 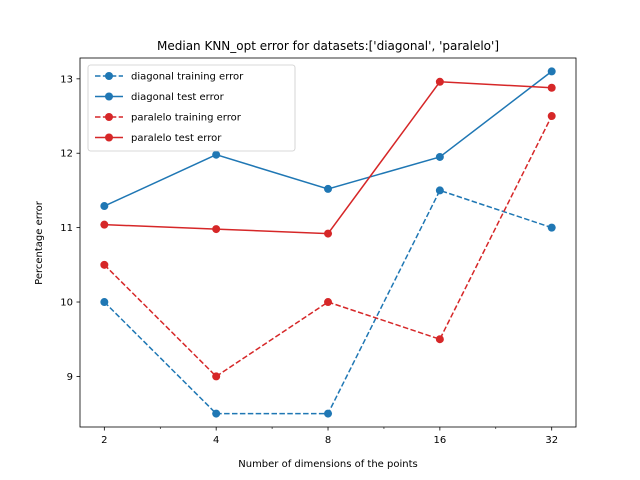 What do you see at coordinates (327, 464) in the screenshot?
I see `x-axis-label: Number of dimensions of the points` at bounding box center [327, 464].